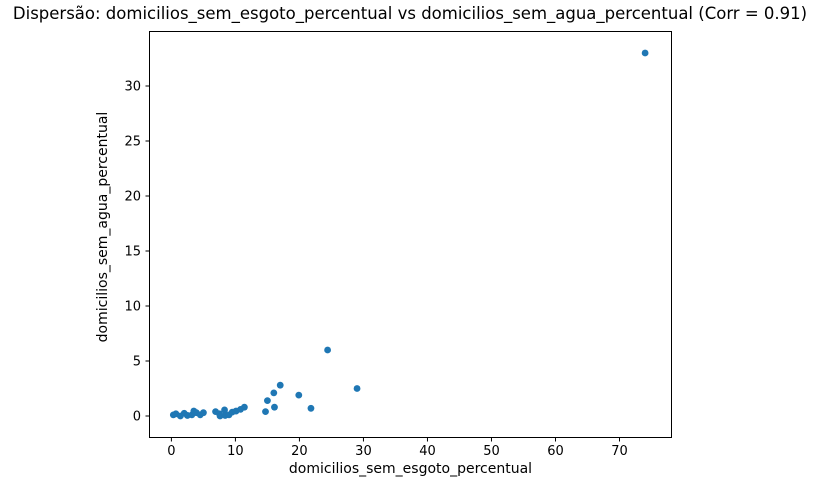  Describe the element at coordinates (555, 451) in the screenshot. I see `x-tick-label: 60` at that location.